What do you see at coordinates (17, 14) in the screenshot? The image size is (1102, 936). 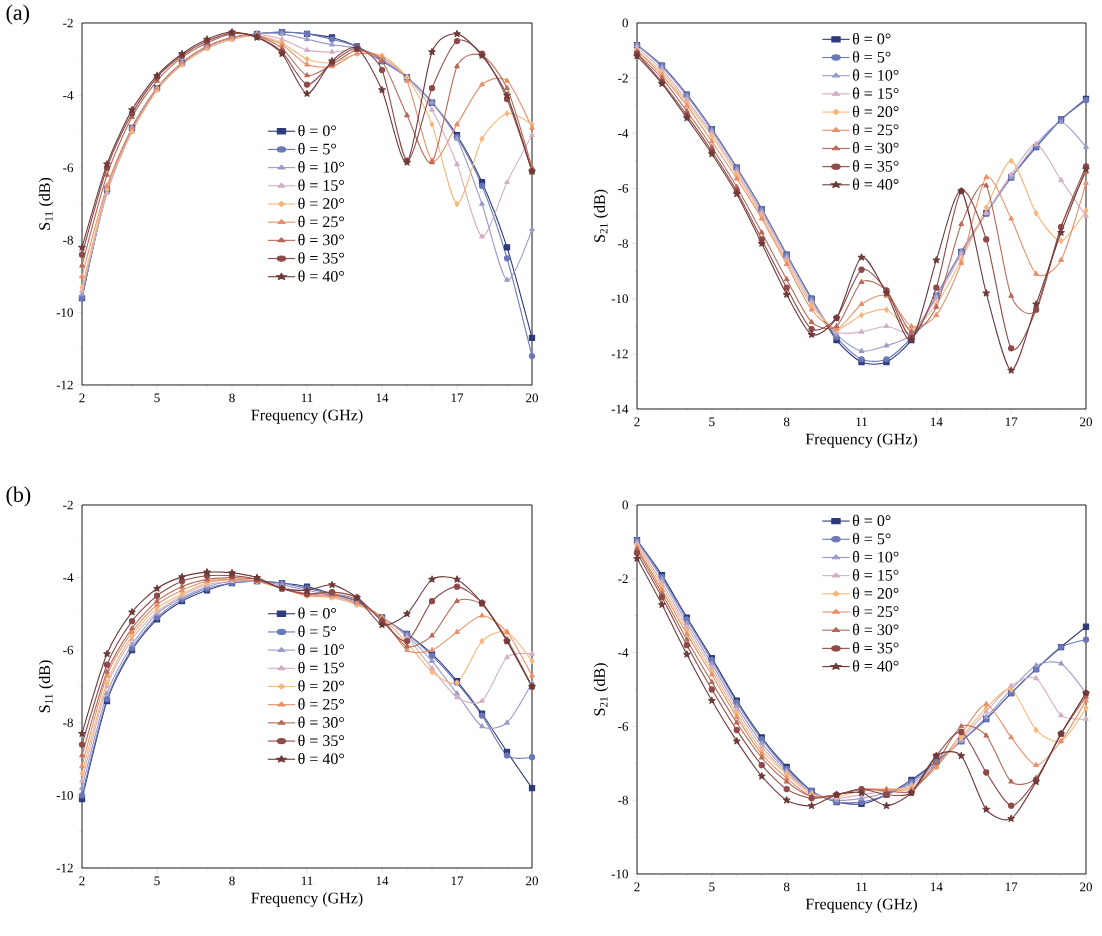 I see `text: (a)` at bounding box center [17, 14].